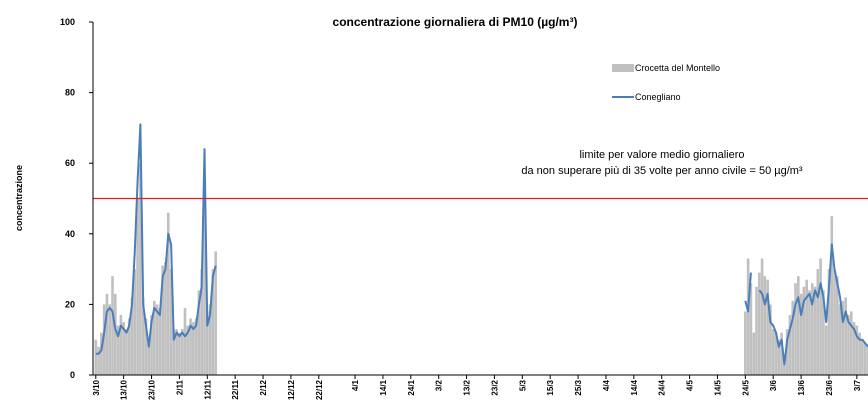 This screenshot has width=868, height=403. Describe the element at coordinates (124, 389) in the screenshot. I see `x-tick-label: 13/10` at that location.